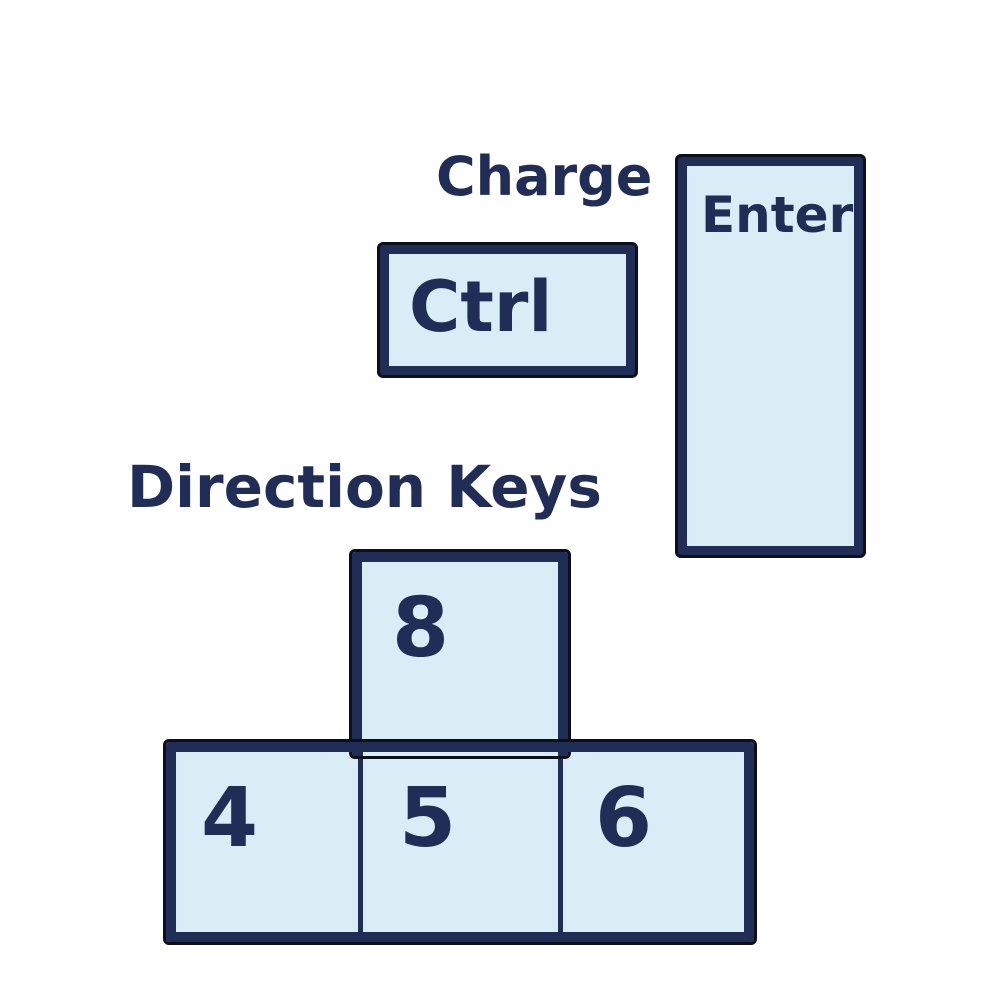 The width and height of the screenshot is (1000, 1000). I want to click on direction-key-8: 8, so click(460, 655).